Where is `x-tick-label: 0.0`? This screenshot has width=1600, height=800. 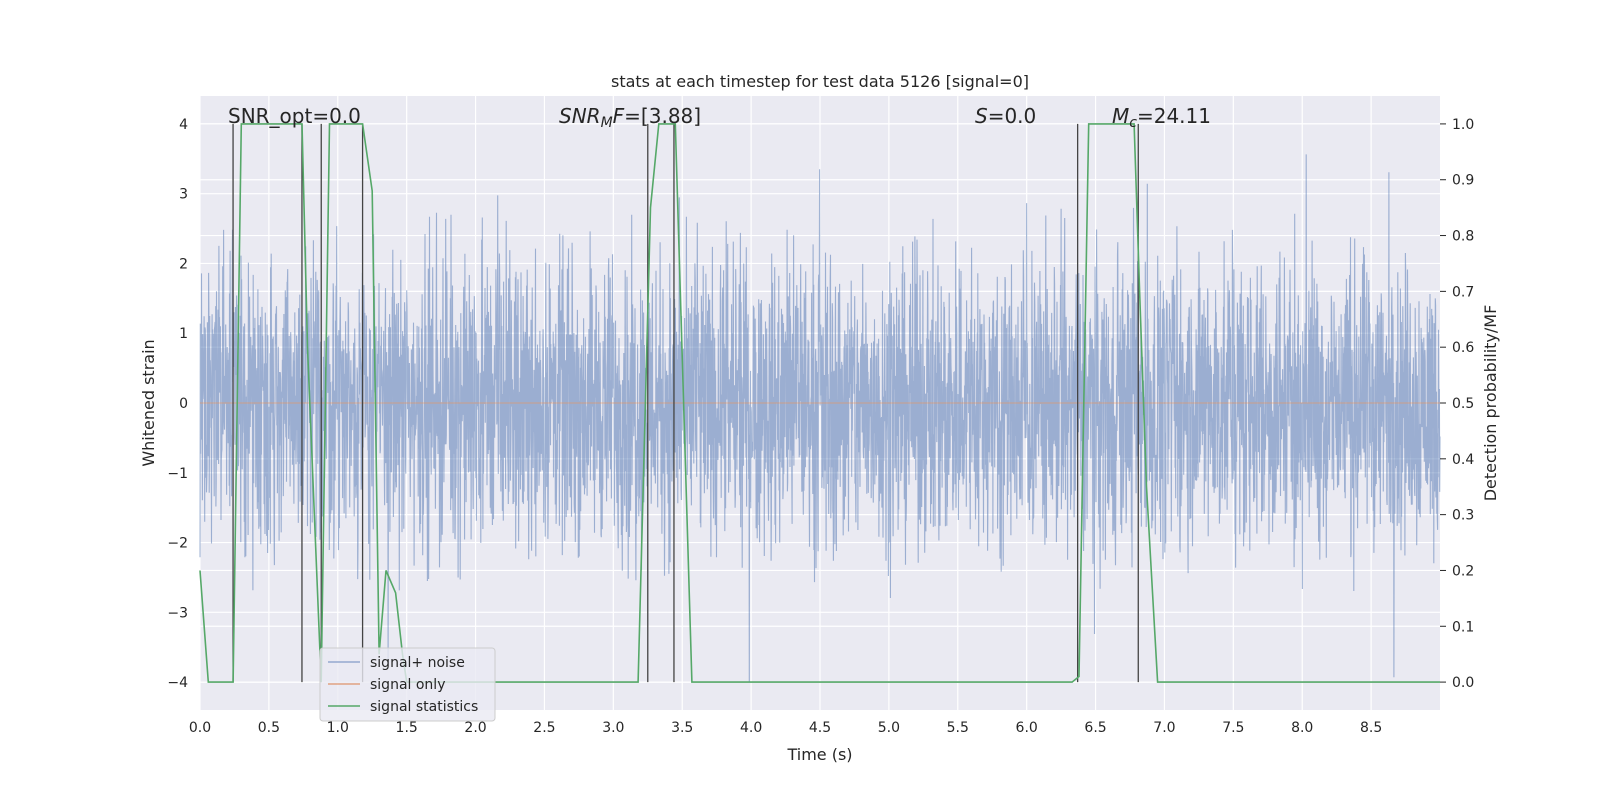 x-tick-label: 0.0 is located at coordinates (200, 728).